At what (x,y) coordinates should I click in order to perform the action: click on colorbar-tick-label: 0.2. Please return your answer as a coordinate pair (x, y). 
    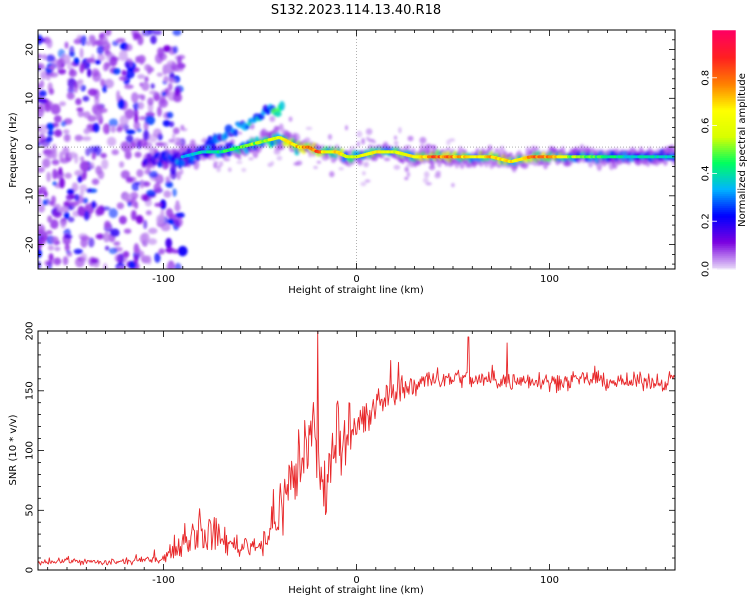
    Looking at the image, I should click on (706, 221).